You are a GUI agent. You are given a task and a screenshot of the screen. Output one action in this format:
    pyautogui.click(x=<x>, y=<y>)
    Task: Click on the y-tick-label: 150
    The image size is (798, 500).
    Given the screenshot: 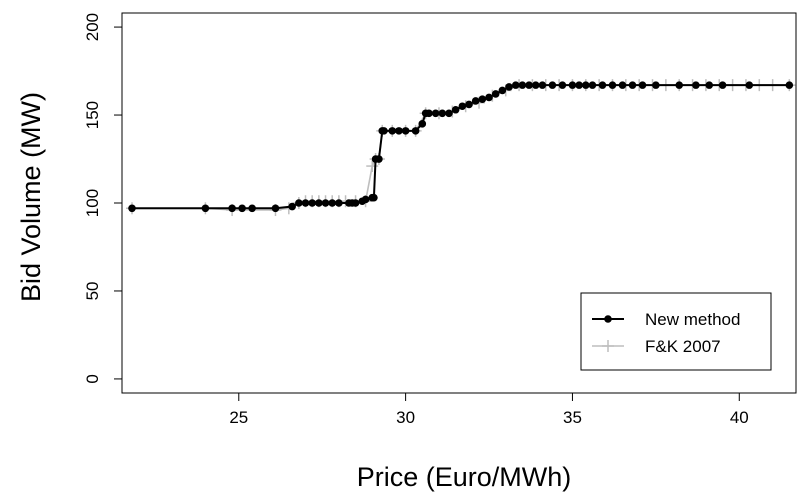 What is the action you would take?
    pyautogui.click(x=92, y=115)
    